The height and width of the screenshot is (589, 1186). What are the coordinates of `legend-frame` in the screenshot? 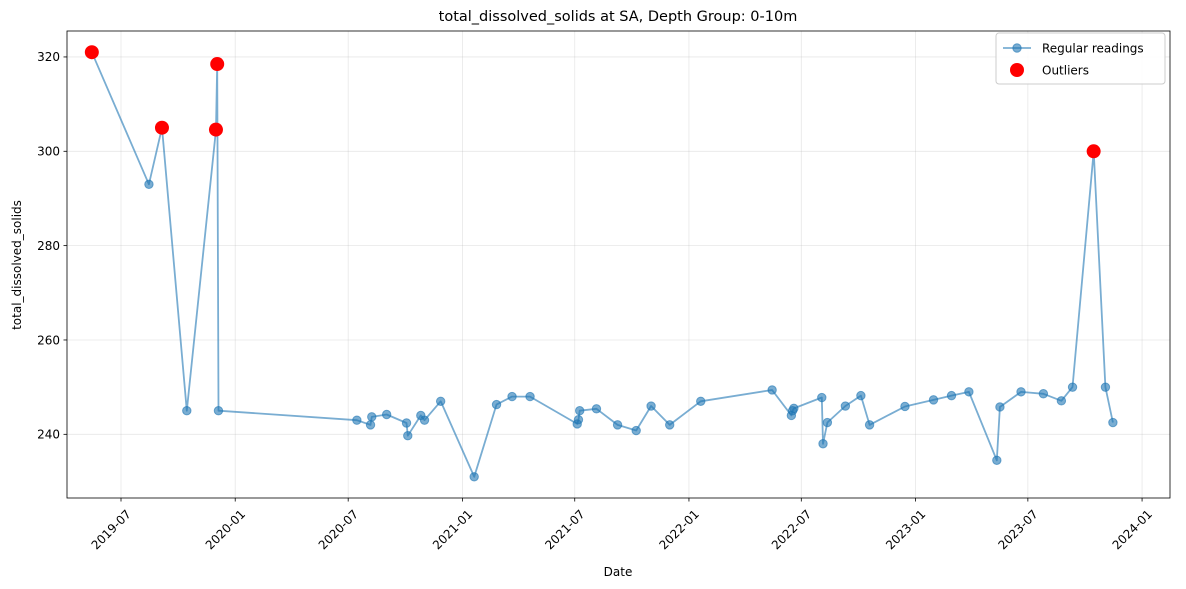 It's located at (1080, 58).